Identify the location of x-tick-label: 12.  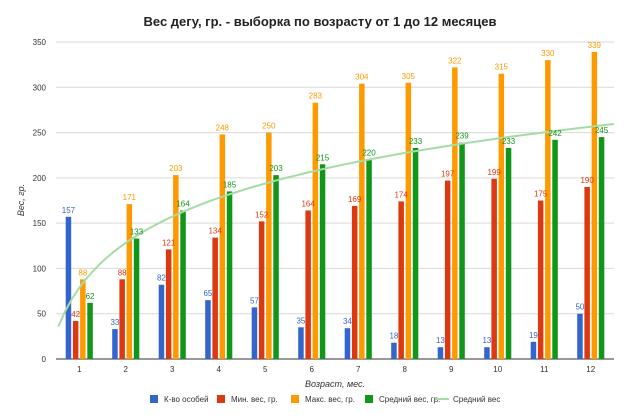
(590, 369).